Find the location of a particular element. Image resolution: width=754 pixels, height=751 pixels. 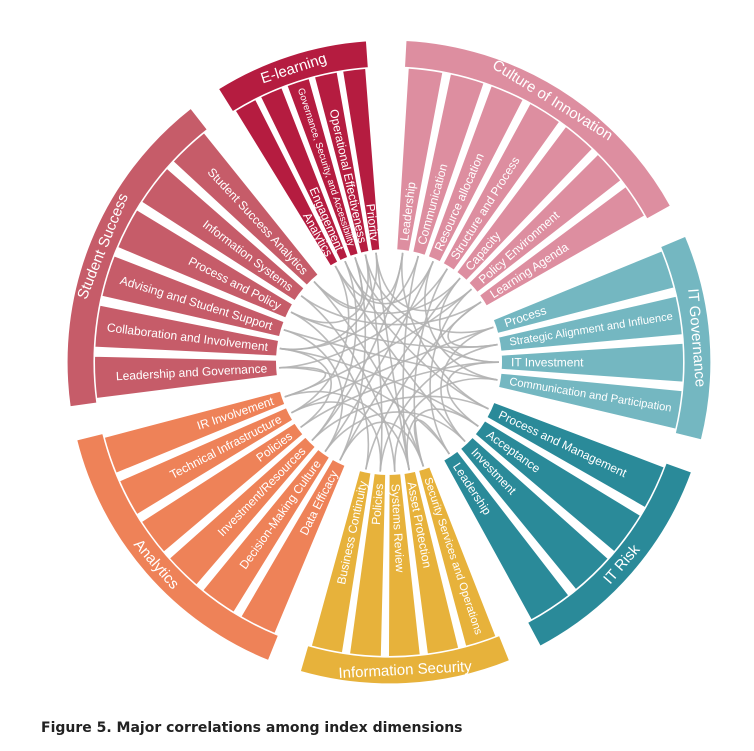

segment-label: IT Investment is located at coordinates (547, 362).